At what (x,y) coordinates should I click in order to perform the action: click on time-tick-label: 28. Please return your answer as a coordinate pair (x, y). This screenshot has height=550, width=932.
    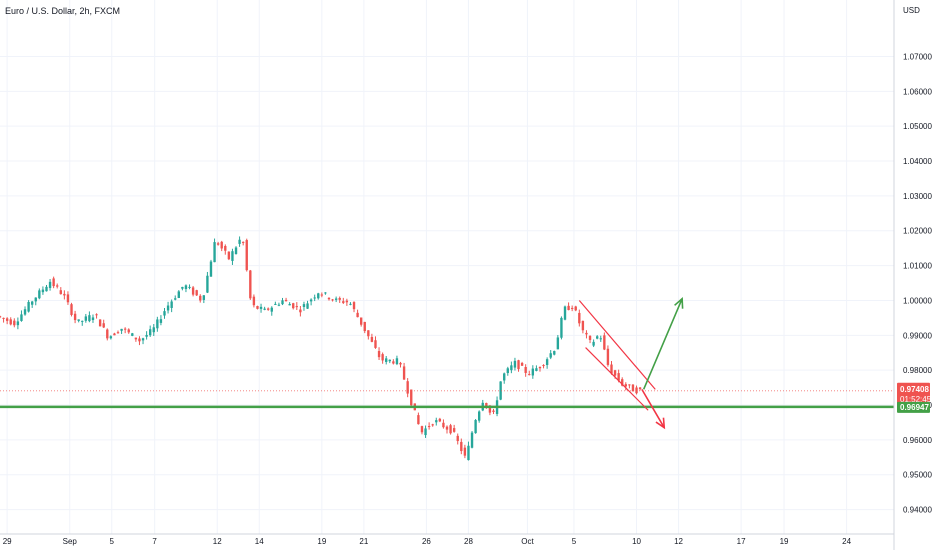
    Looking at the image, I should click on (468, 541).